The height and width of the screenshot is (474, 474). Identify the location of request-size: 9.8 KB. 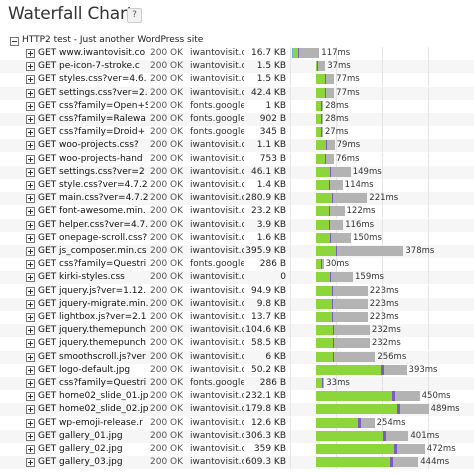
(271, 303).